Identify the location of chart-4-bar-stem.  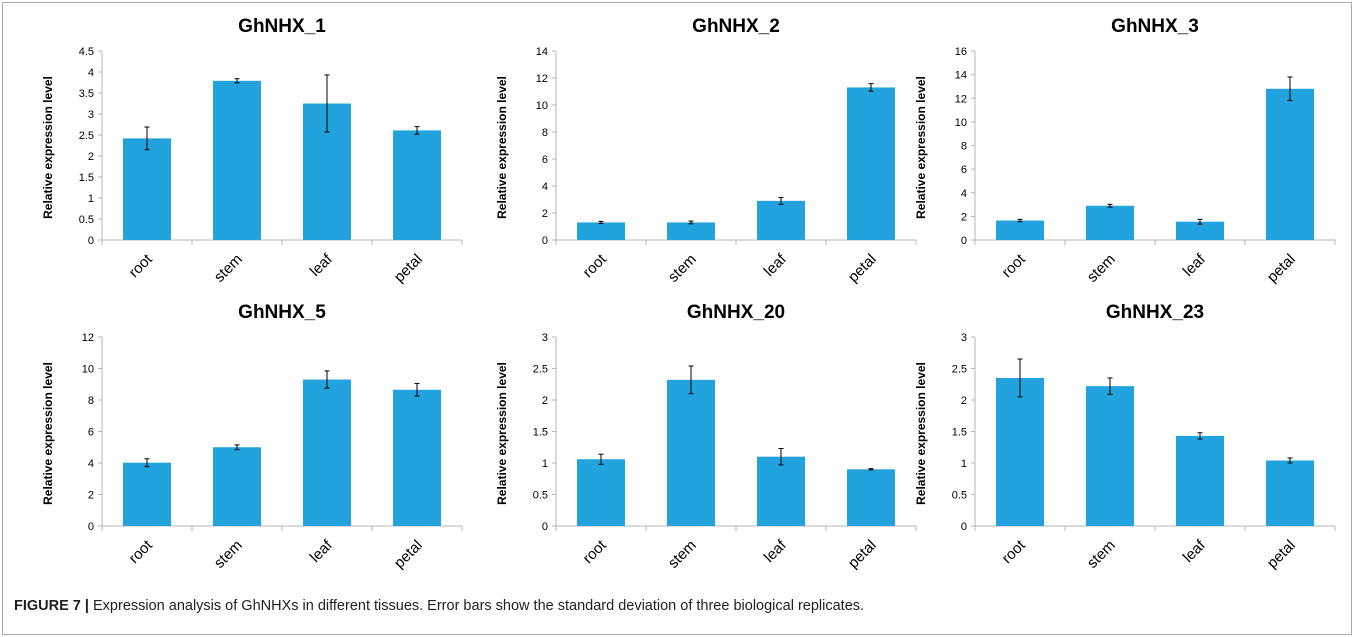
(691, 452).